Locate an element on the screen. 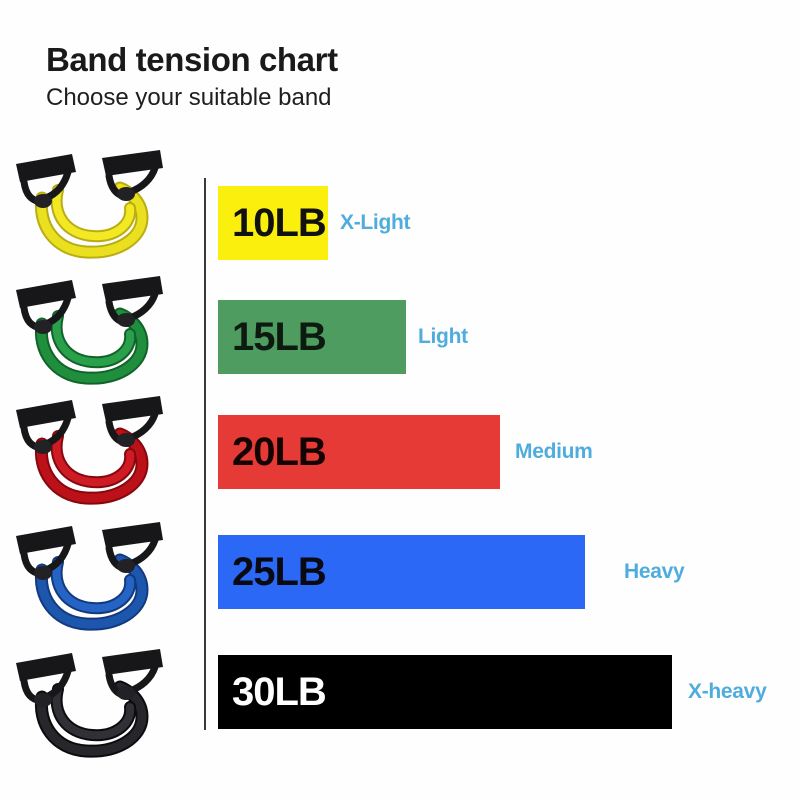  bar-value-15lb: 15LB is located at coordinates (279, 337).